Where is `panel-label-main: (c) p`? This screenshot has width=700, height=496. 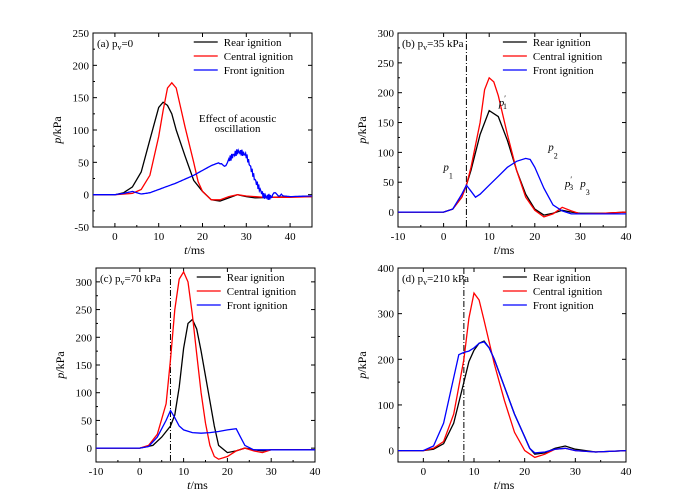 panel-label-main: (c) p is located at coordinates (110, 279).